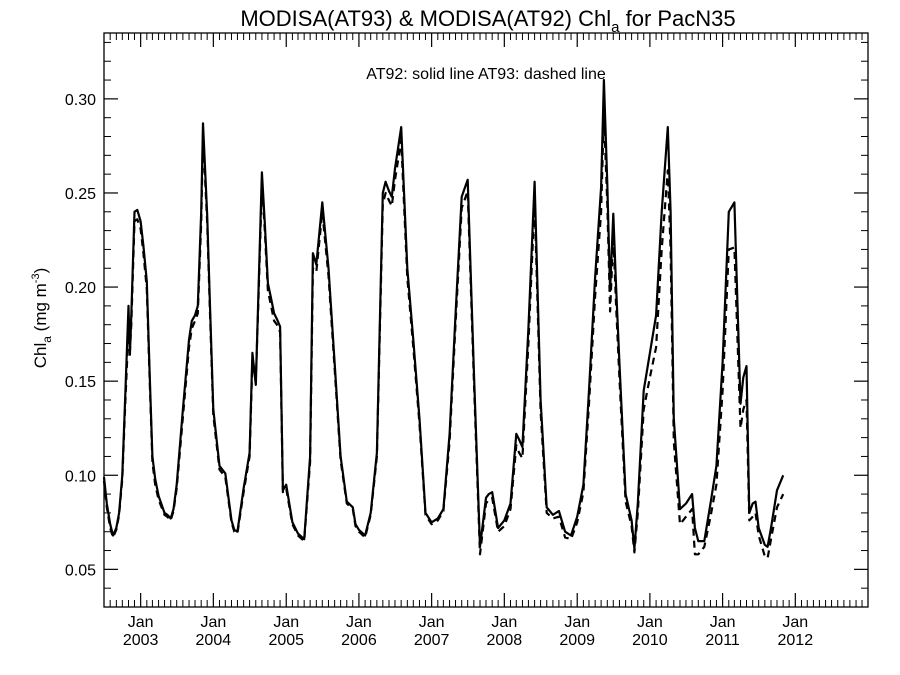 The image size is (900, 675). What do you see at coordinates (650, 640) in the screenshot?
I see `x-tick-year-label: 2010` at bounding box center [650, 640].